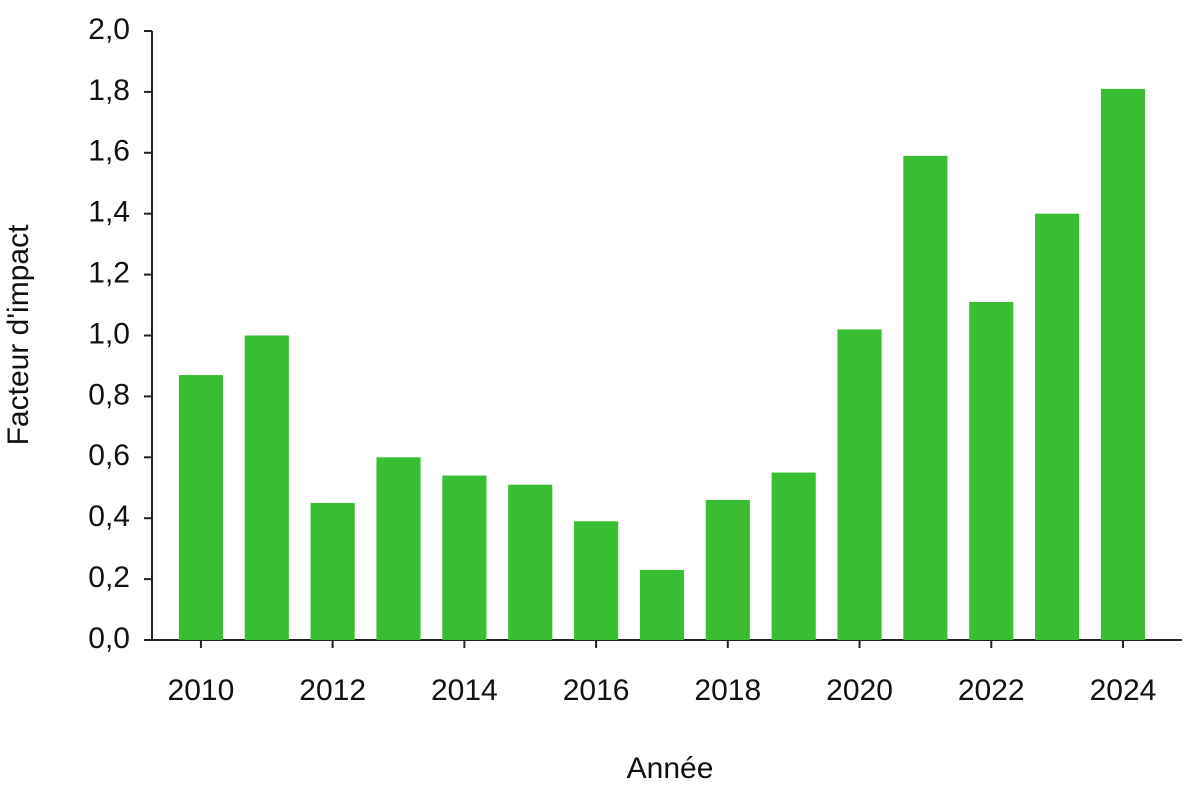 Image resolution: width=1200 pixels, height=799 pixels. Describe the element at coordinates (109, 212) in the screenshot. I see `y-tick-label: 1,4` at that location.